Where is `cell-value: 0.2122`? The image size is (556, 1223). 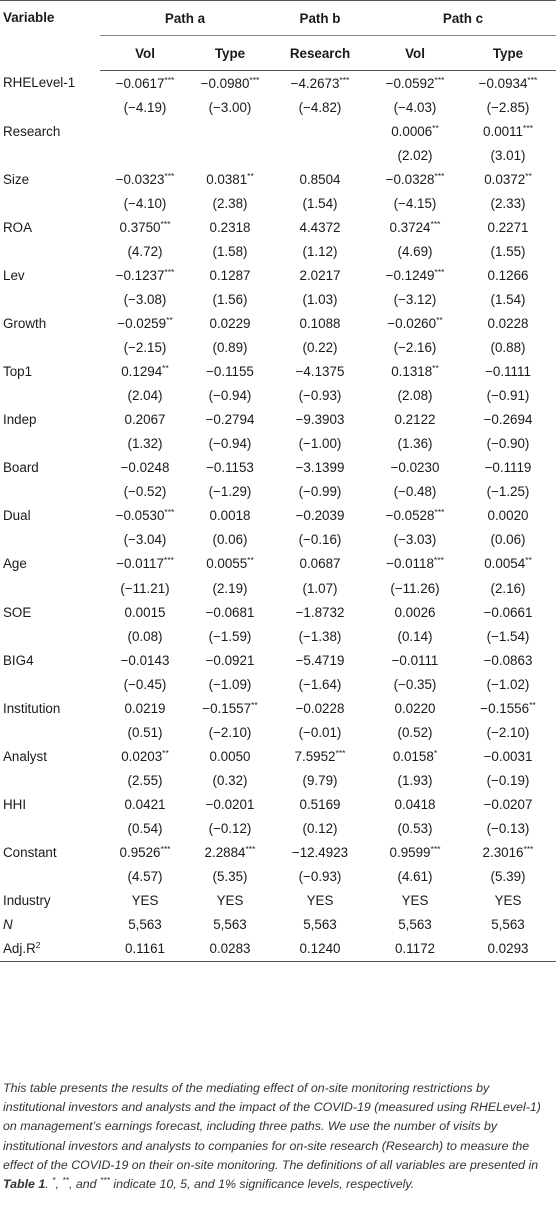 cell-value: 0.2122 is located at coordinates (415, 420).